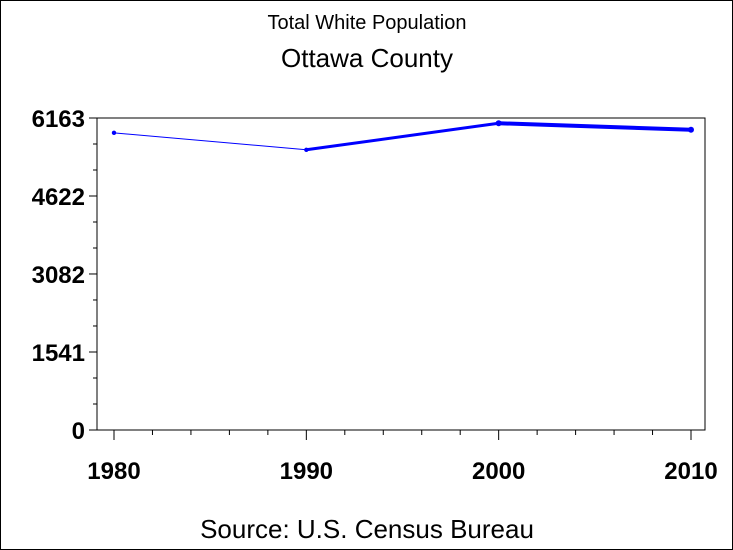  Describe the element at coordinates (366, 23) in the screenshot. I see `chart-title: Total White Population` at that location.